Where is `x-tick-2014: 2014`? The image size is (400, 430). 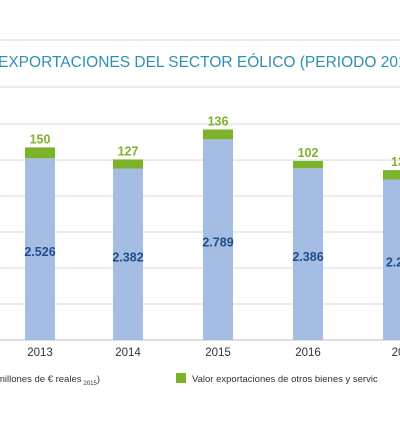
x-tick-2014: 2014 is located at coordinates (128, 353).